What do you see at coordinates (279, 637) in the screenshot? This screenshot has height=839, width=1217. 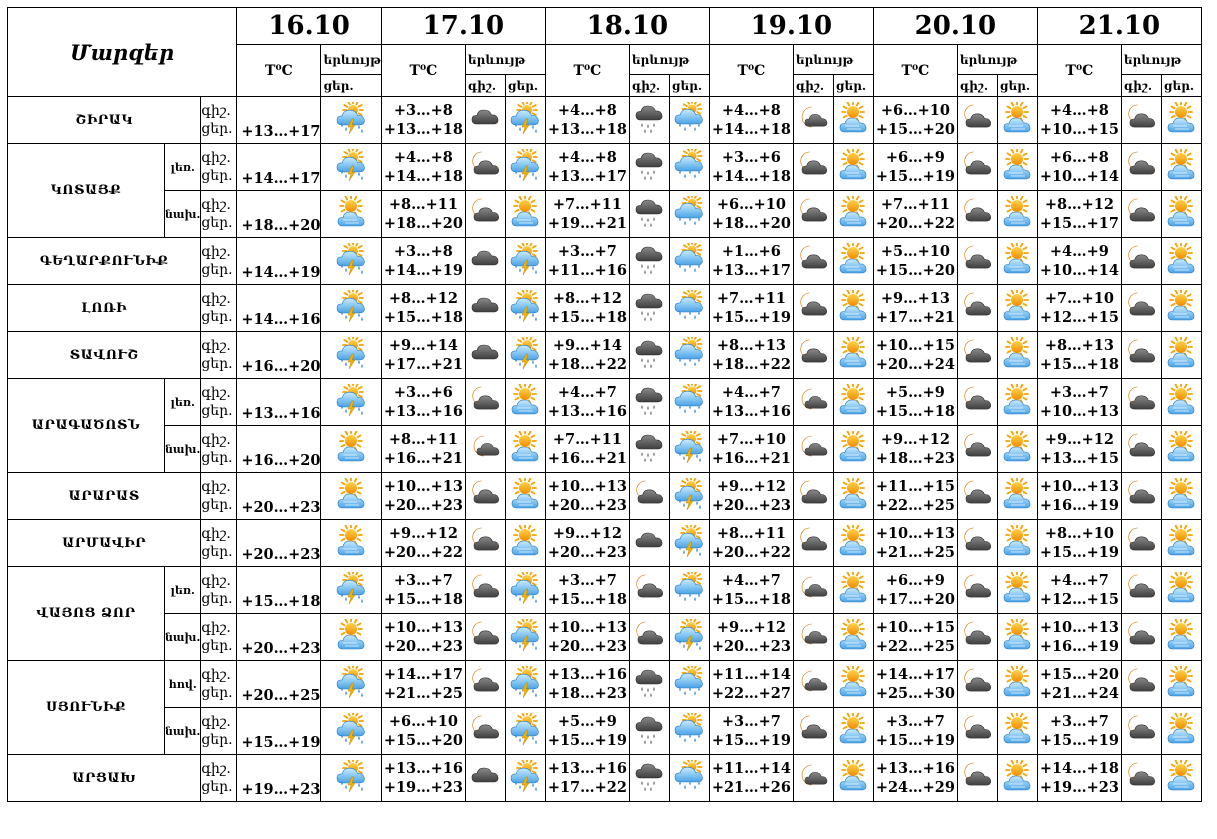 I see `temperature-cell: +20…+23` at bounding box center [279, 637].